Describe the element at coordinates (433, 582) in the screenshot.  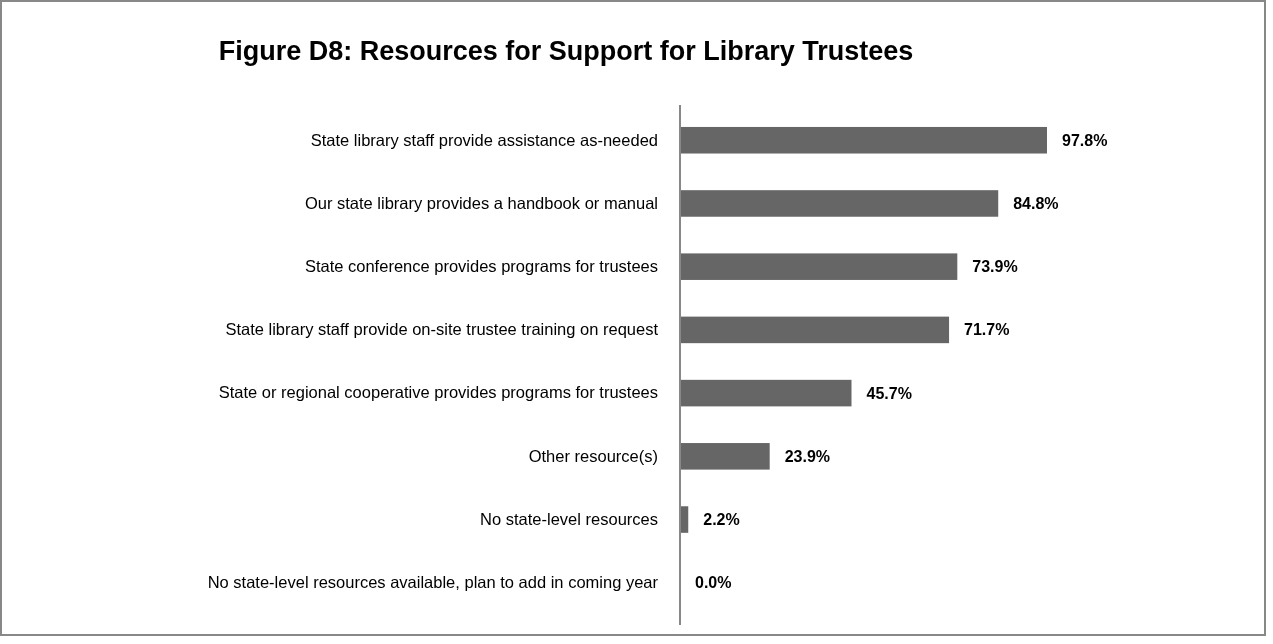
I see `y-tick-label: No state-level resources available, plan to add in coming year` at that location.